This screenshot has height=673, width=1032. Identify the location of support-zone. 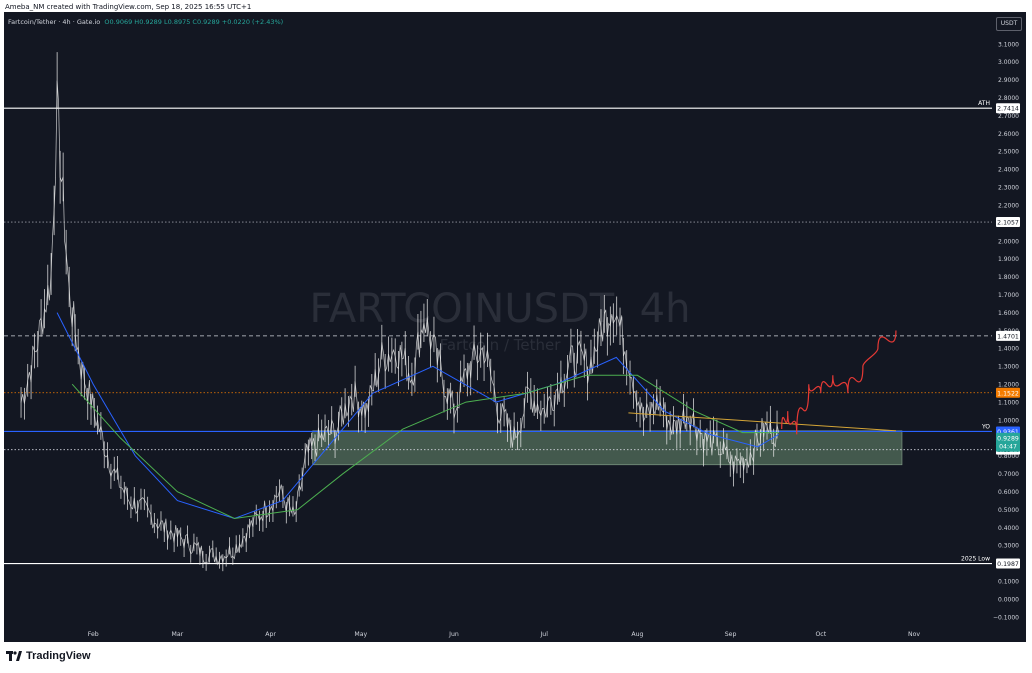
(607, 448).